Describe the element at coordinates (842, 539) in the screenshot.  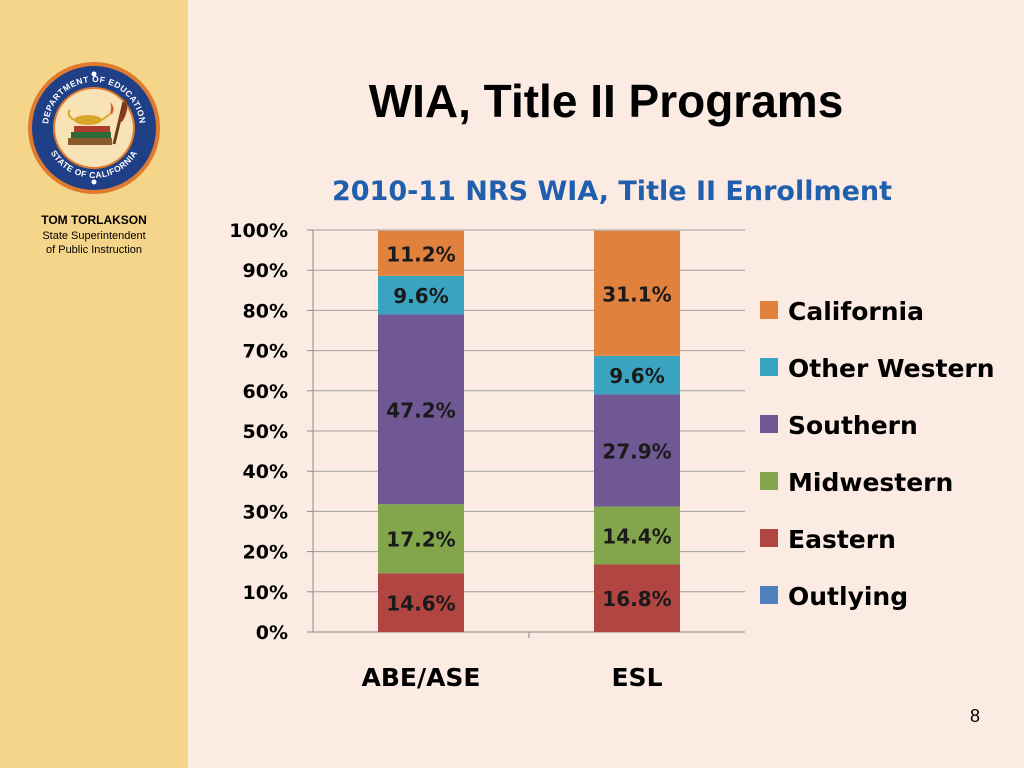
I see `legend-label: Eastern` at that location.